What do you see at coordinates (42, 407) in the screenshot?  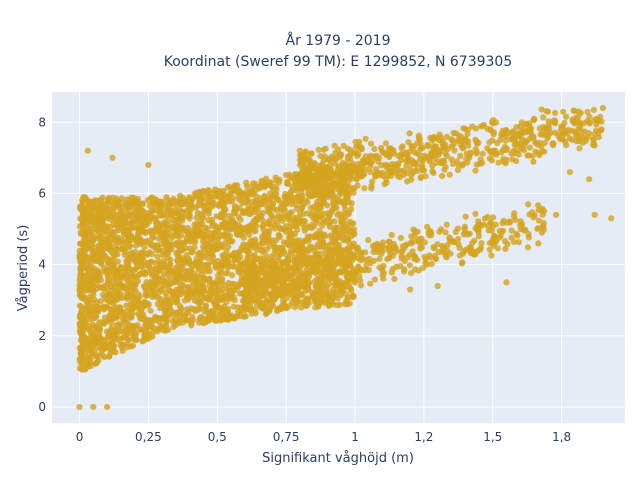 I see `y-tick-label: 0` at bounding box center [42, 407].